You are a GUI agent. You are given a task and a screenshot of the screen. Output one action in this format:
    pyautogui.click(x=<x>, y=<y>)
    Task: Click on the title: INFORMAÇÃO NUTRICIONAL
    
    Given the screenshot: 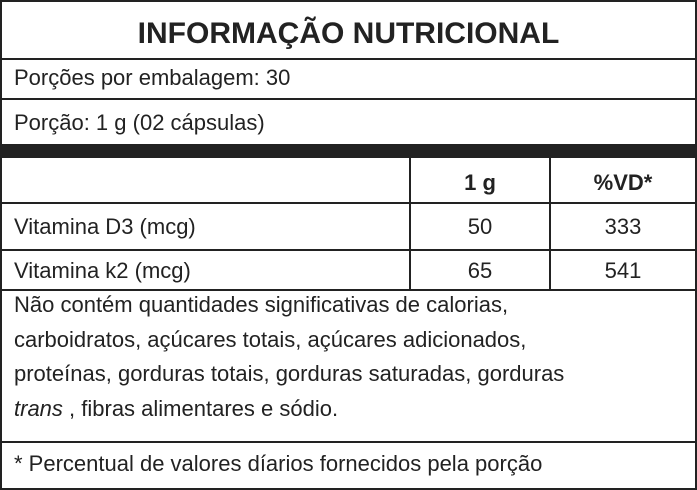 What is the action you would take?
    pyautogui.click(x=348, y=33)
    